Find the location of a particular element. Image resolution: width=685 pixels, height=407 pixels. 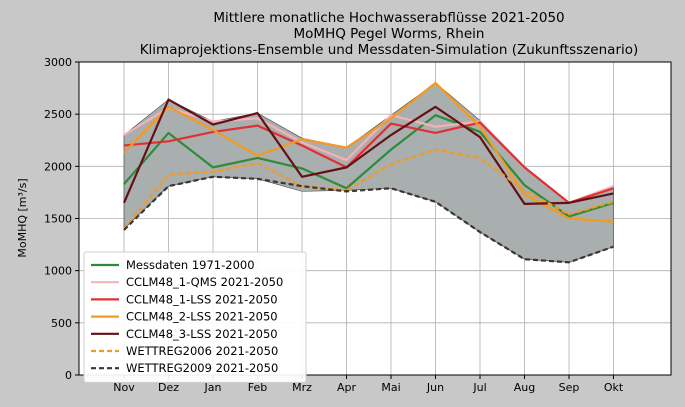

legend-label-6: WETTREG2009 2021-2050 is located at coordinates (202, 368).